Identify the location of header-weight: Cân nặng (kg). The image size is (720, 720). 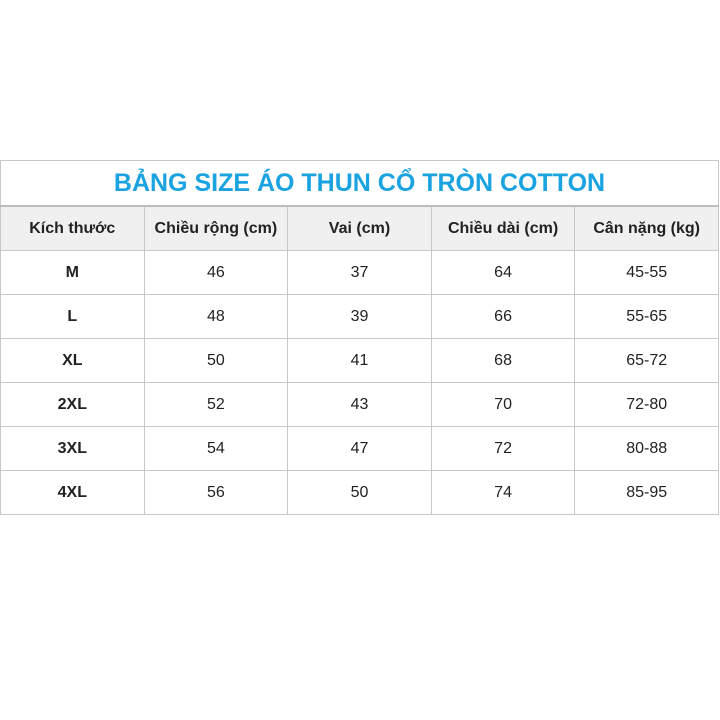
(646, 228).